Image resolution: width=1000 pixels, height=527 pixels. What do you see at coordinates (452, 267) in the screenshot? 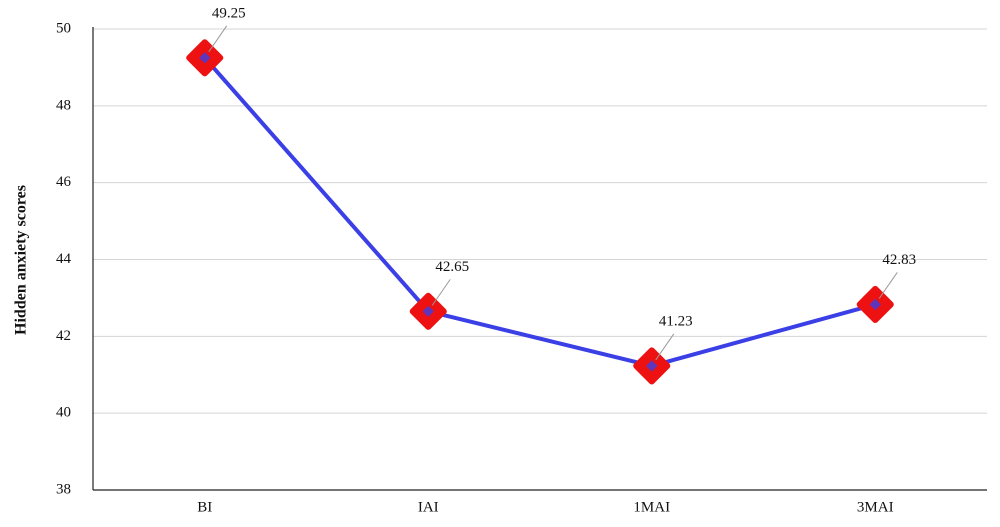
I see `data-label: 42.65` at bounding box center [452, 267].